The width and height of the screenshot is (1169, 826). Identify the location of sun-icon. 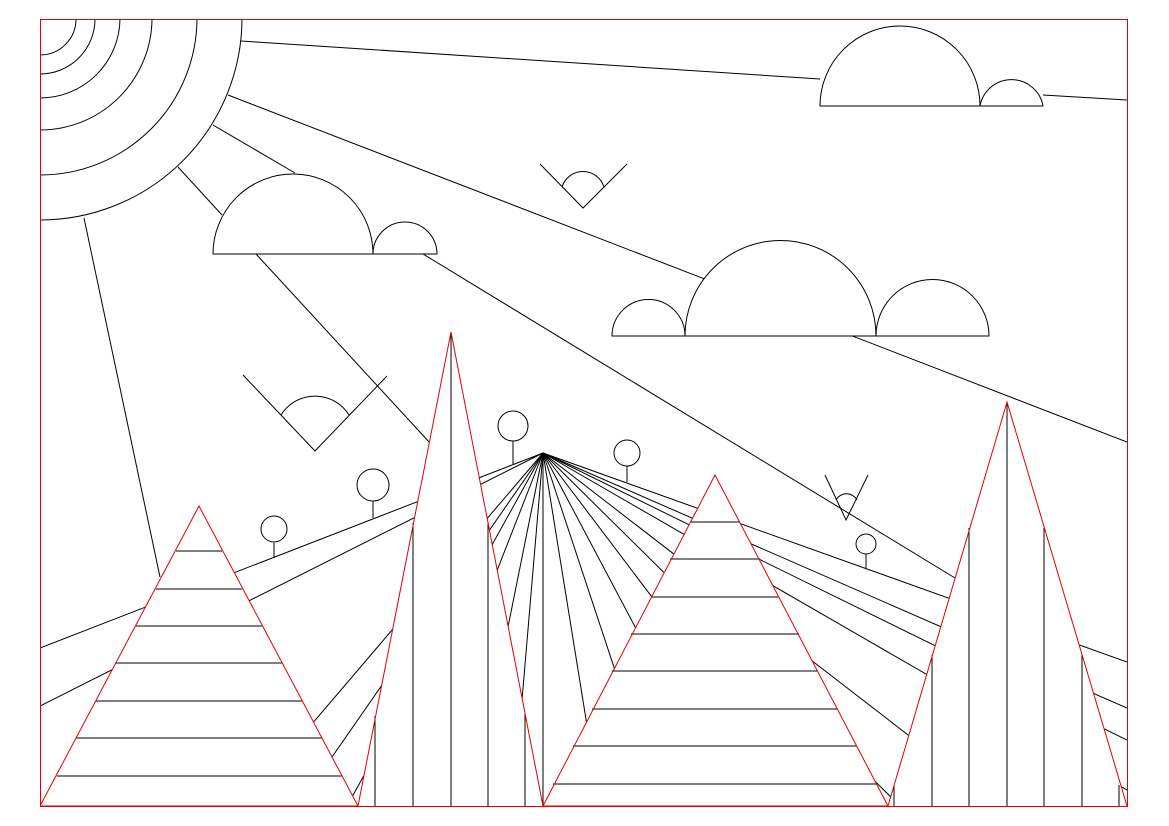
(141, 120).